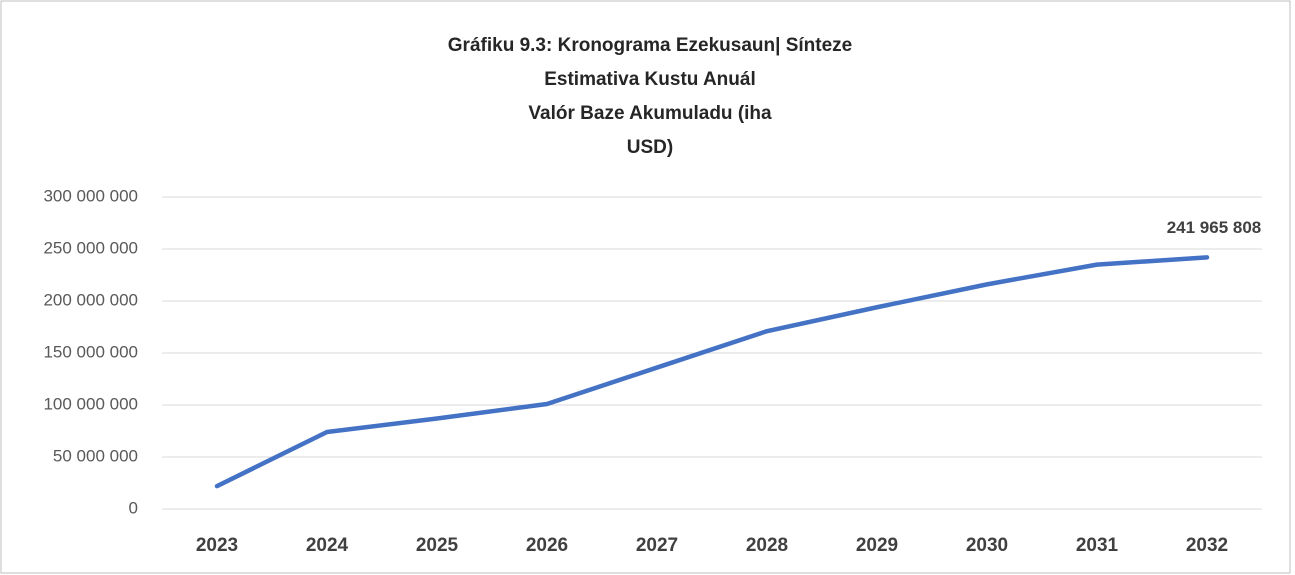 This screenshot has height=575, width=1295. I want to click on y-tick-label: 200 000 000, so click(90, 299).